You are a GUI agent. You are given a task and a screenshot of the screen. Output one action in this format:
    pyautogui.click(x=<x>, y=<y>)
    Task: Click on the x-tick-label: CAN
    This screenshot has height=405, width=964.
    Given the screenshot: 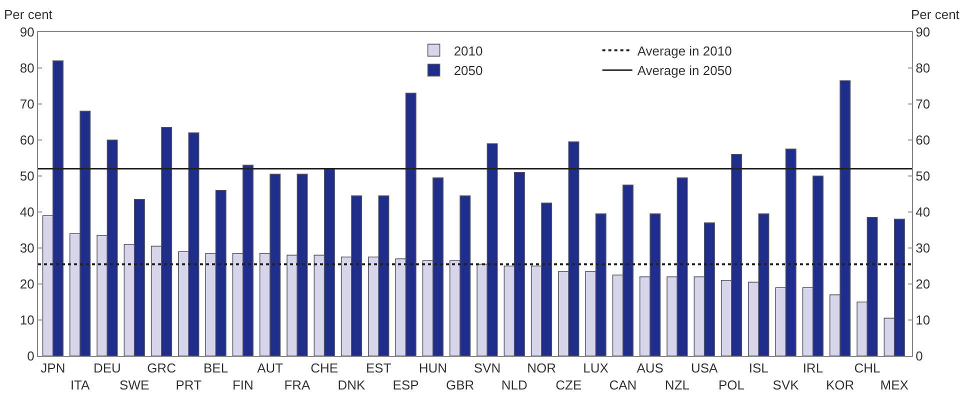 What is the action you would take?
    pyautogui.click(x=623, y=385)
    